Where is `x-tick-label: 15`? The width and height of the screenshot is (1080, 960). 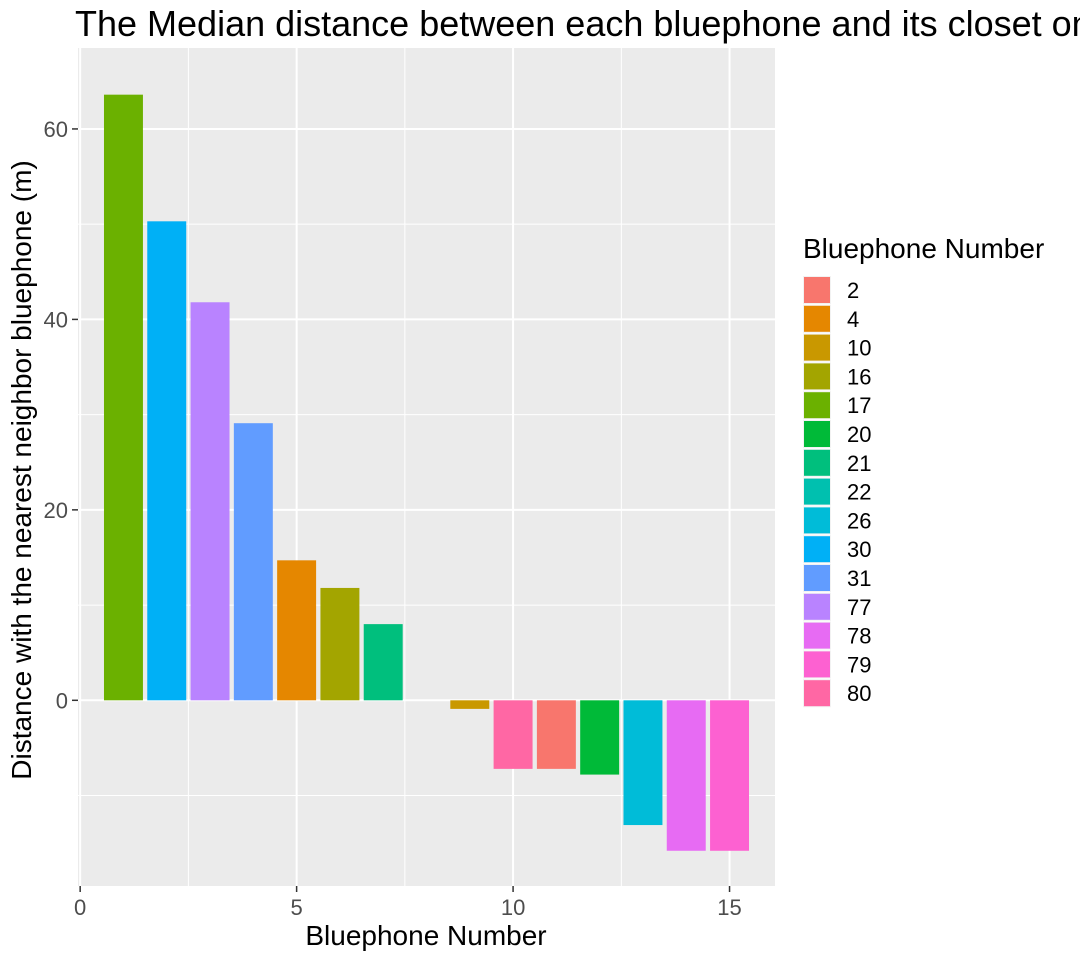
x-tick-label: 15 is located at coordinates (729, 907).